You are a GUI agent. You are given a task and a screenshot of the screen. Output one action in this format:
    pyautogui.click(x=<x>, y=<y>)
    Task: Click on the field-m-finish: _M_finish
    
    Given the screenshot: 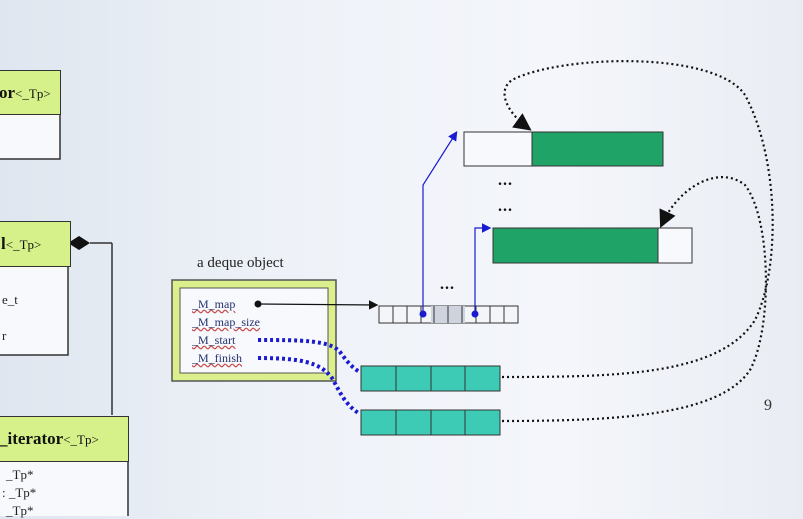 What is the action you would take?
    pyautogui.click(x=217, y=358)
    